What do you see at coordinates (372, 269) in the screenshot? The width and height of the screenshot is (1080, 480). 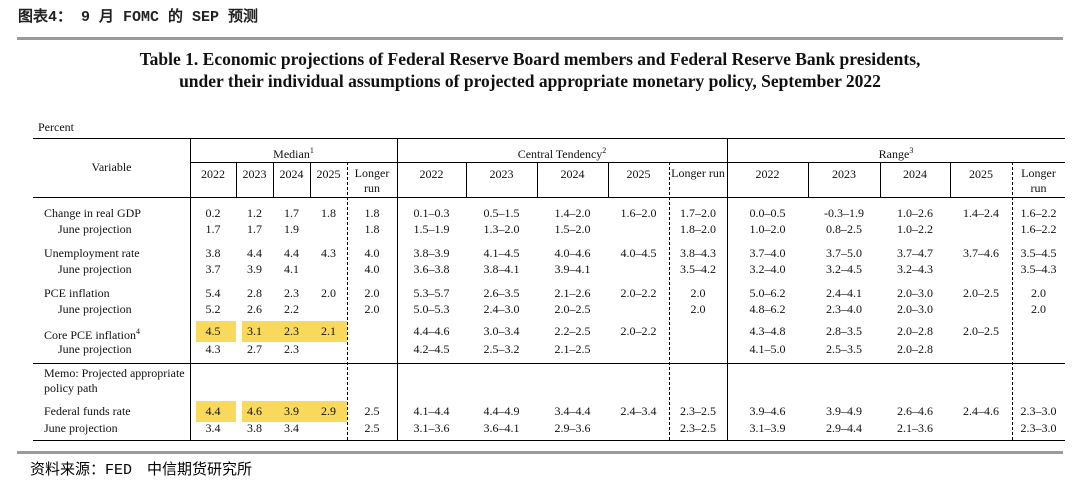 I see `value-cell: 4.0` at bounding box center [372, 269].